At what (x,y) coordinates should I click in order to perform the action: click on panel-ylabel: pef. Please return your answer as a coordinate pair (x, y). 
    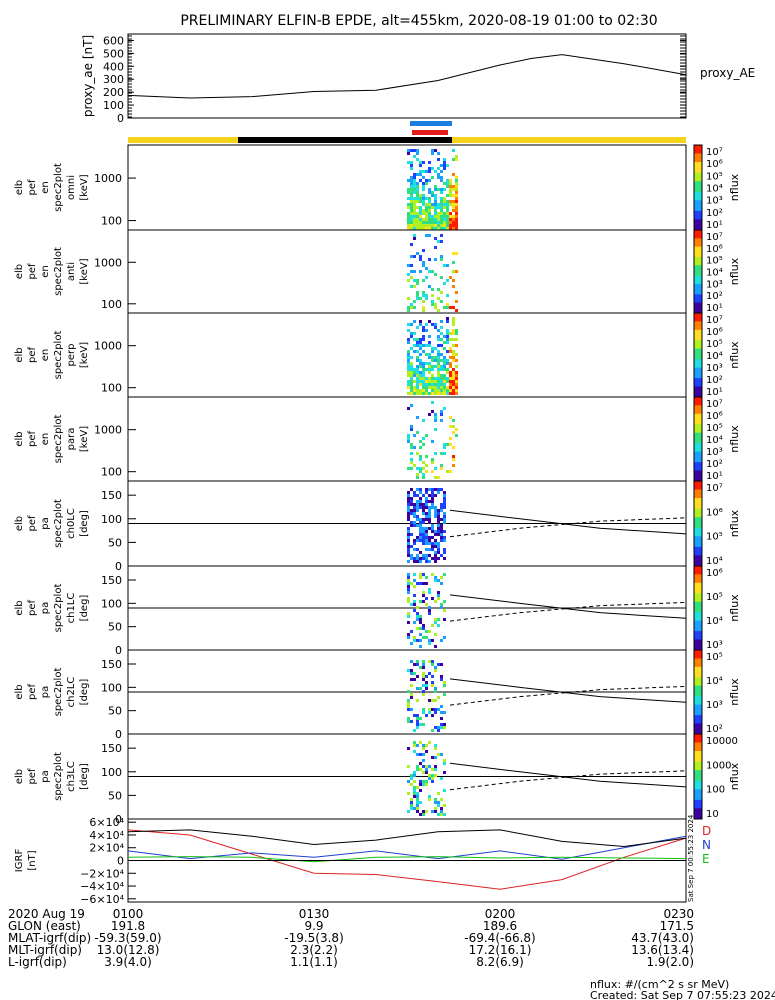
    Looking at the image, I should click on (32, 523).